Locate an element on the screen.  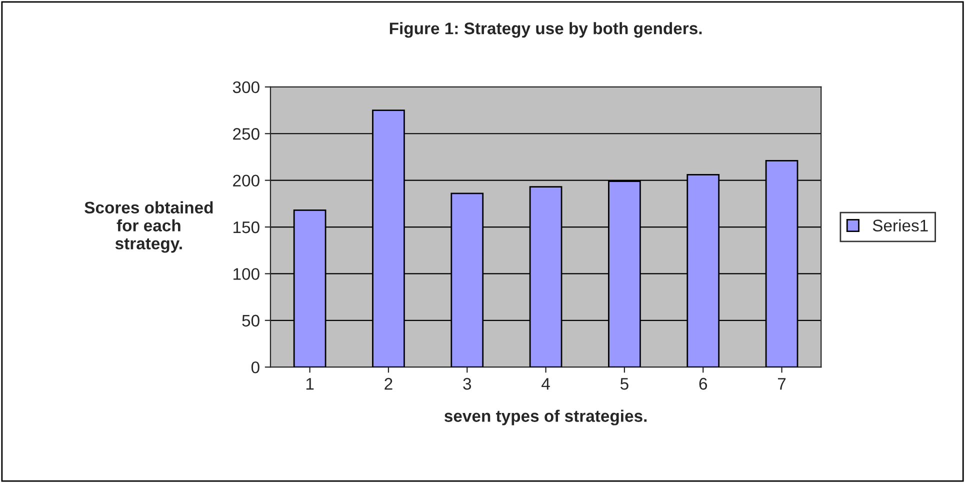
legend-label: Series1 is located at coordinates (900, 225).